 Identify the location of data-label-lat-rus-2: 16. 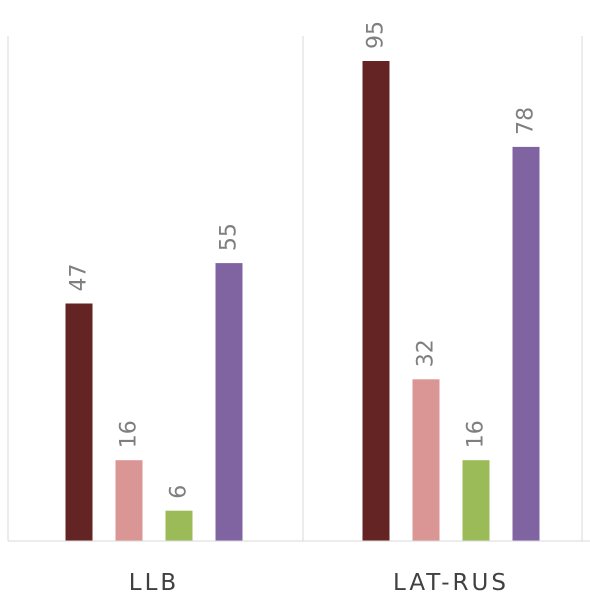
(476, 434).